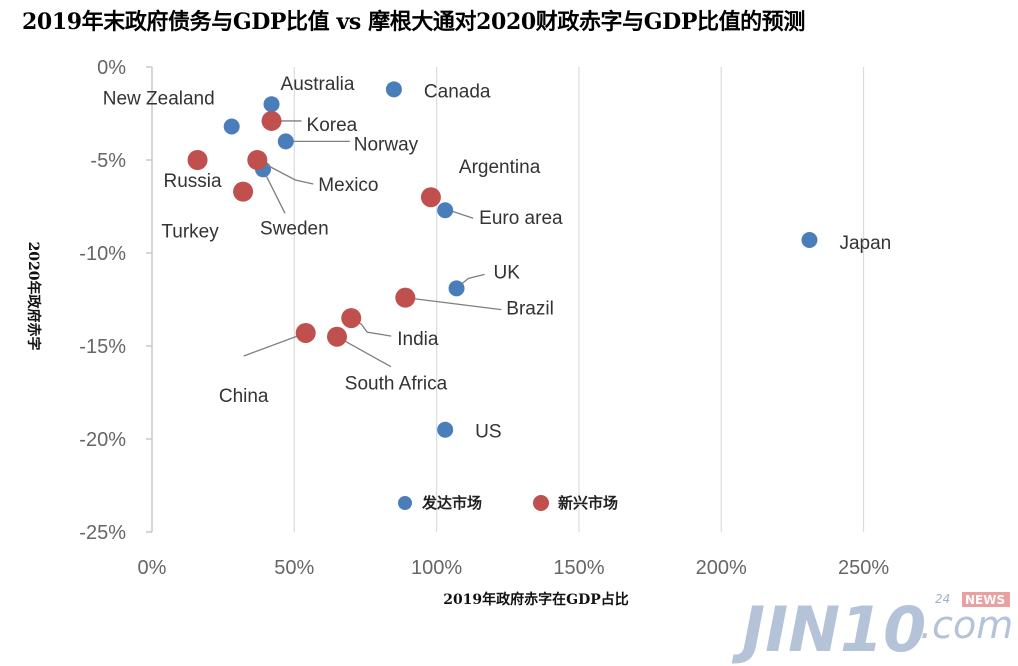  I want to click on watermark-24: 24, so click(942, 599).